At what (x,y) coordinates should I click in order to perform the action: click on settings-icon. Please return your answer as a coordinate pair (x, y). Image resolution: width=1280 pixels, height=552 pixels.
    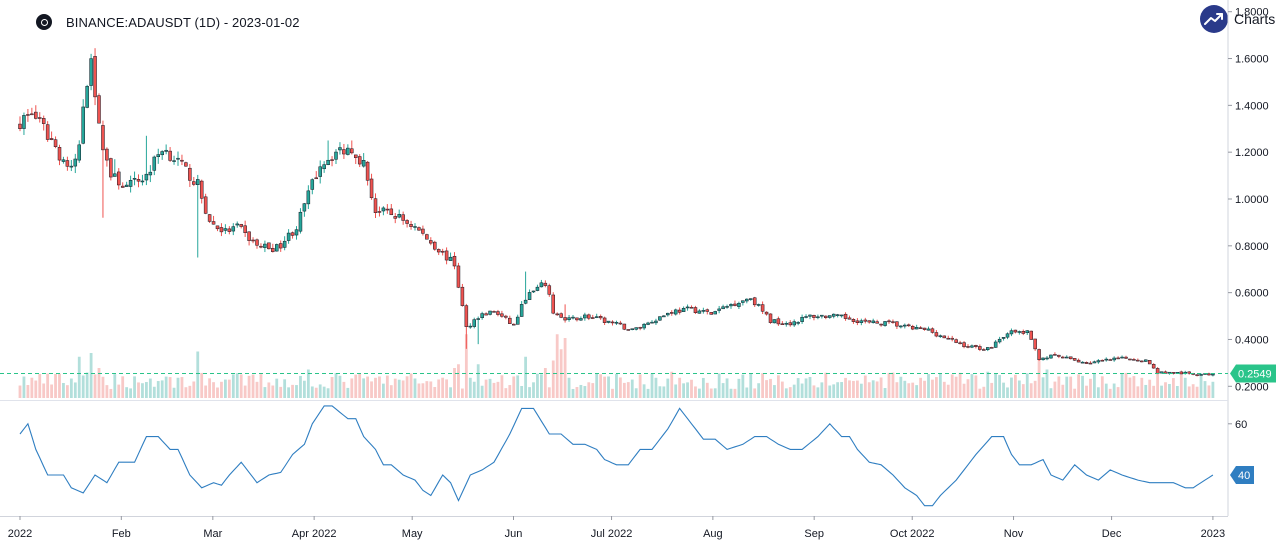
    Looking at the image, I should click on (44, 22).